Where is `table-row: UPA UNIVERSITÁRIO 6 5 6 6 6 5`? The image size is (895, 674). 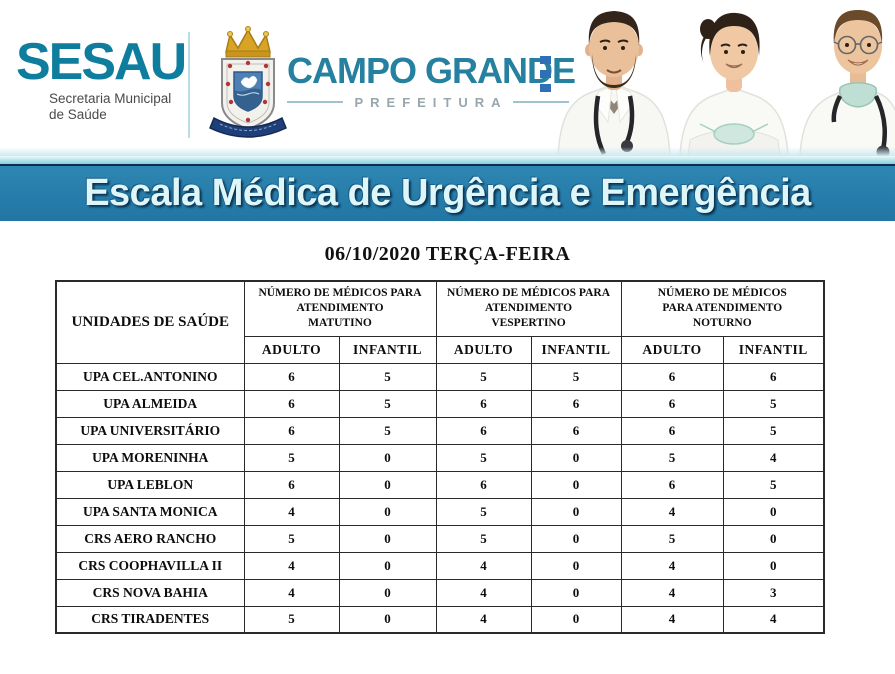
table-row: UPA UNIVERSITÁRIO 6 5 6 6 6 5 is located at coordinates (440, 430).